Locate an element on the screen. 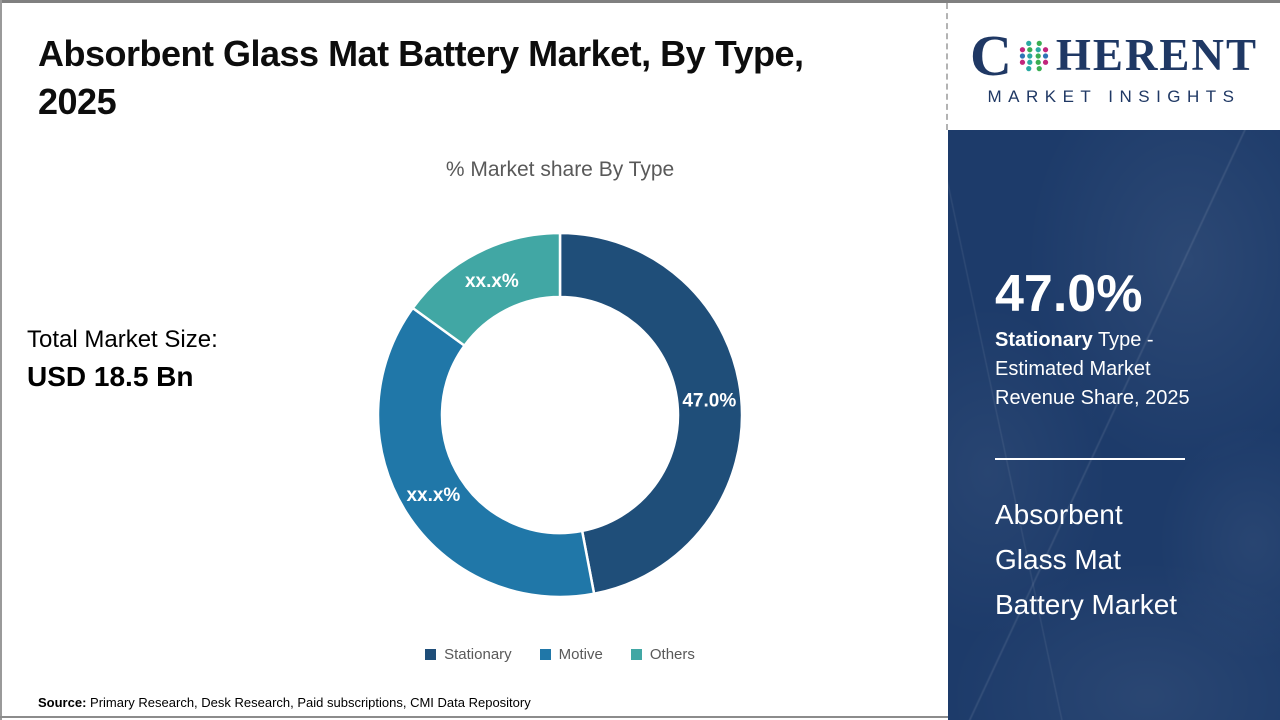 The image size is (1280, 720). sidebar-report-title-line3: Battery Market is located at coordinates (1086, 604).